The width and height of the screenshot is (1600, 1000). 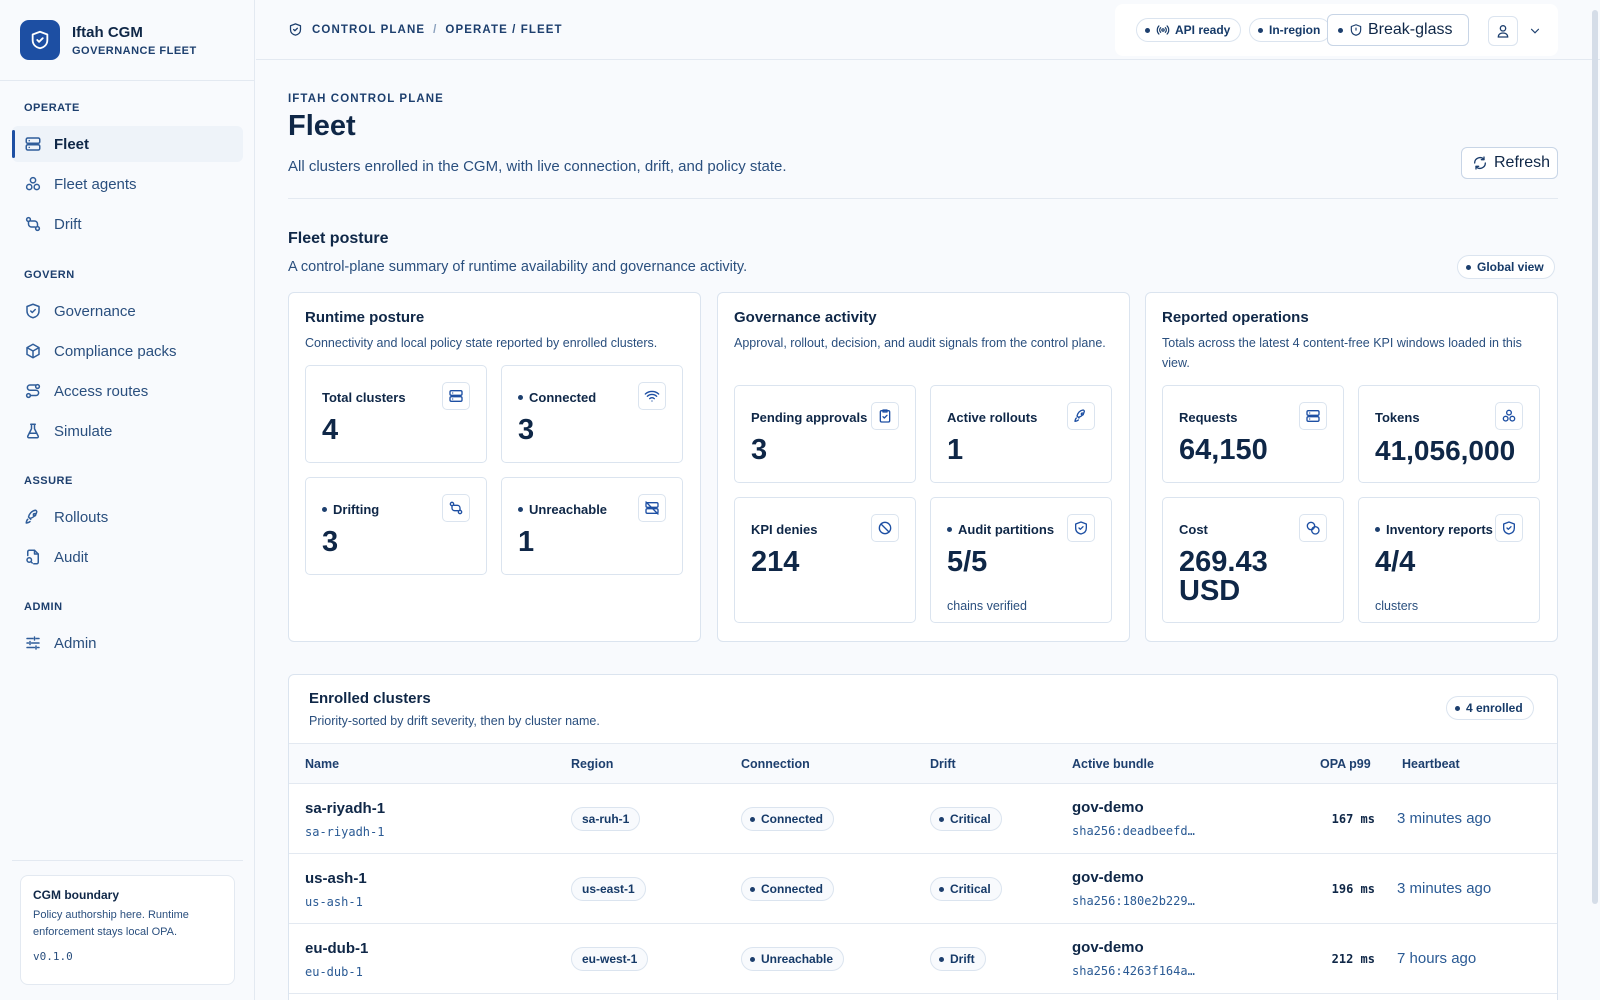 What do you see at coordinates (337, 948) in the screenshot?
I see `cluster-name: eu-dub-1` at bounding box center [337, 948].